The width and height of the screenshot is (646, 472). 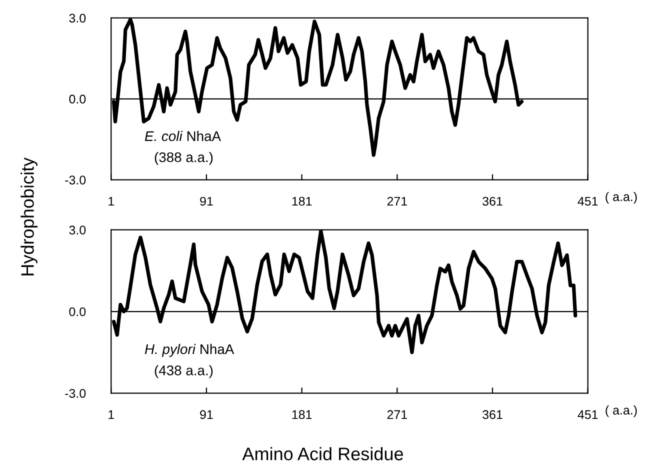 I want to click on annotation: E. coli, so click(x=163, y=136).